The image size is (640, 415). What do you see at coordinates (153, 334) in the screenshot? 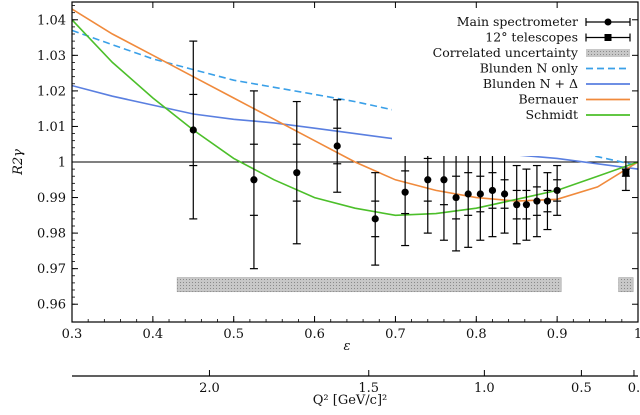
I see `x-tick-label: 0.4` at bounding box center [153, 334].